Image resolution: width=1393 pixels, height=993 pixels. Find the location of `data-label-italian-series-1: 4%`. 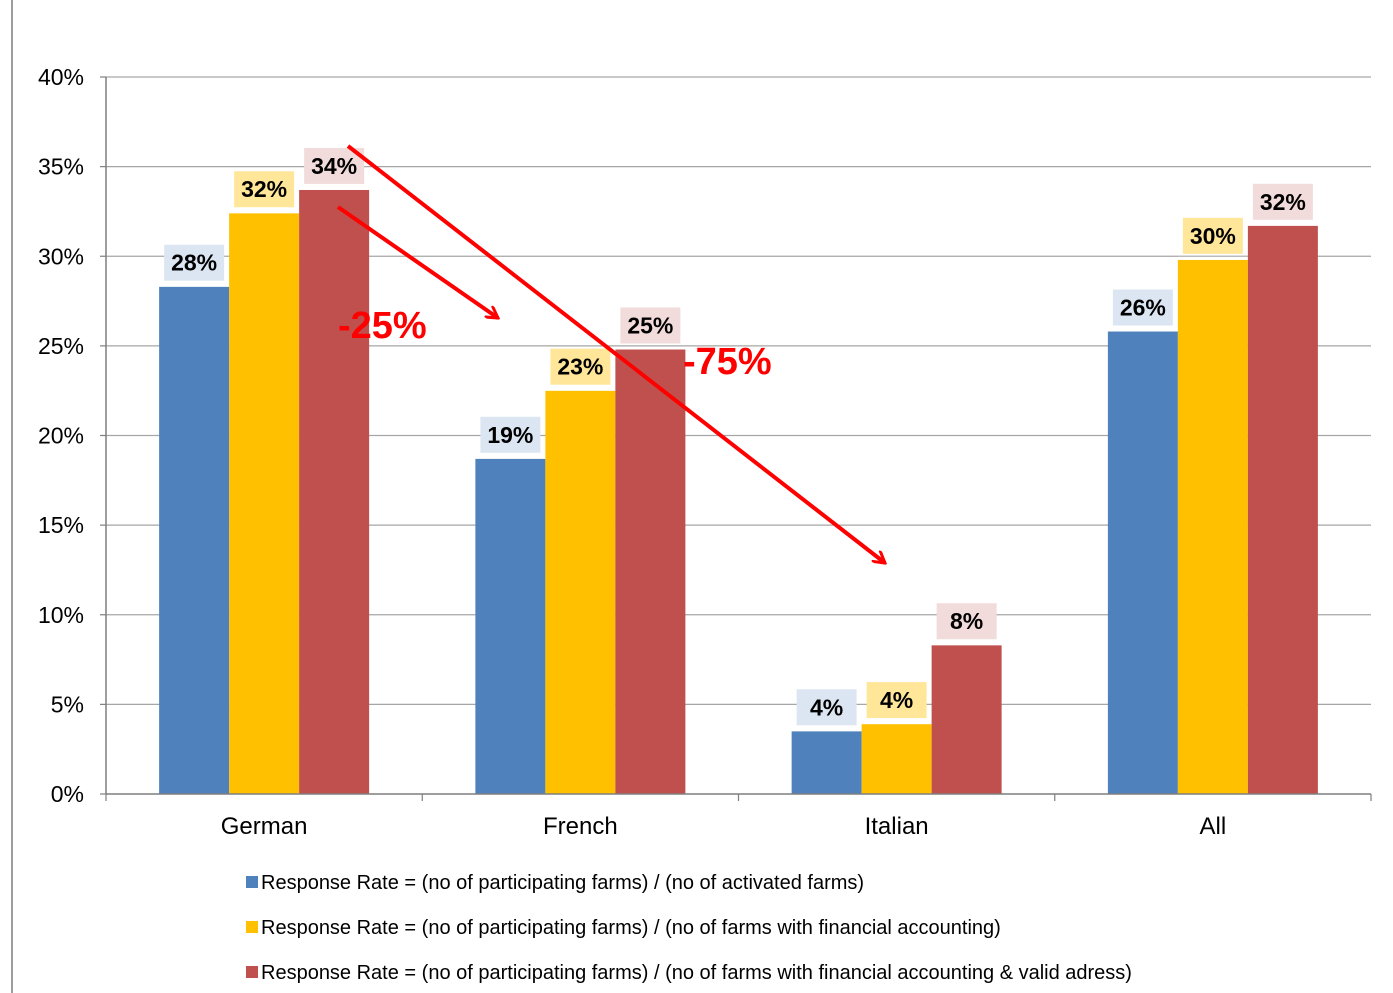

data-label-italian-series-1: 4% is located at coordinates (826, 707).